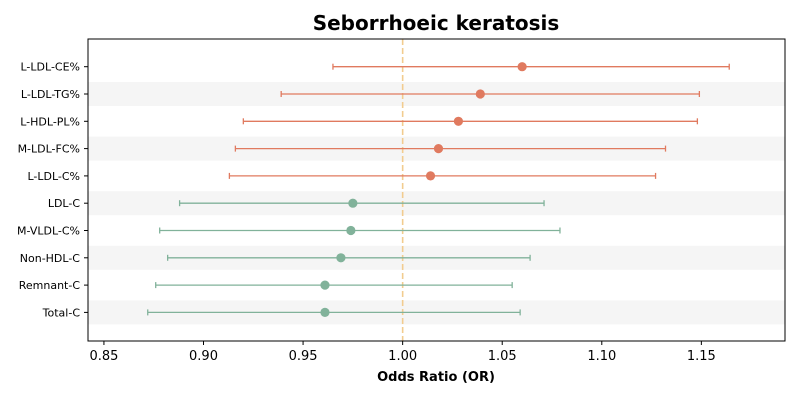 The image size is (800, 405). I want to click on y-tick-label: L-HDL-PL%, so click(50, 121).